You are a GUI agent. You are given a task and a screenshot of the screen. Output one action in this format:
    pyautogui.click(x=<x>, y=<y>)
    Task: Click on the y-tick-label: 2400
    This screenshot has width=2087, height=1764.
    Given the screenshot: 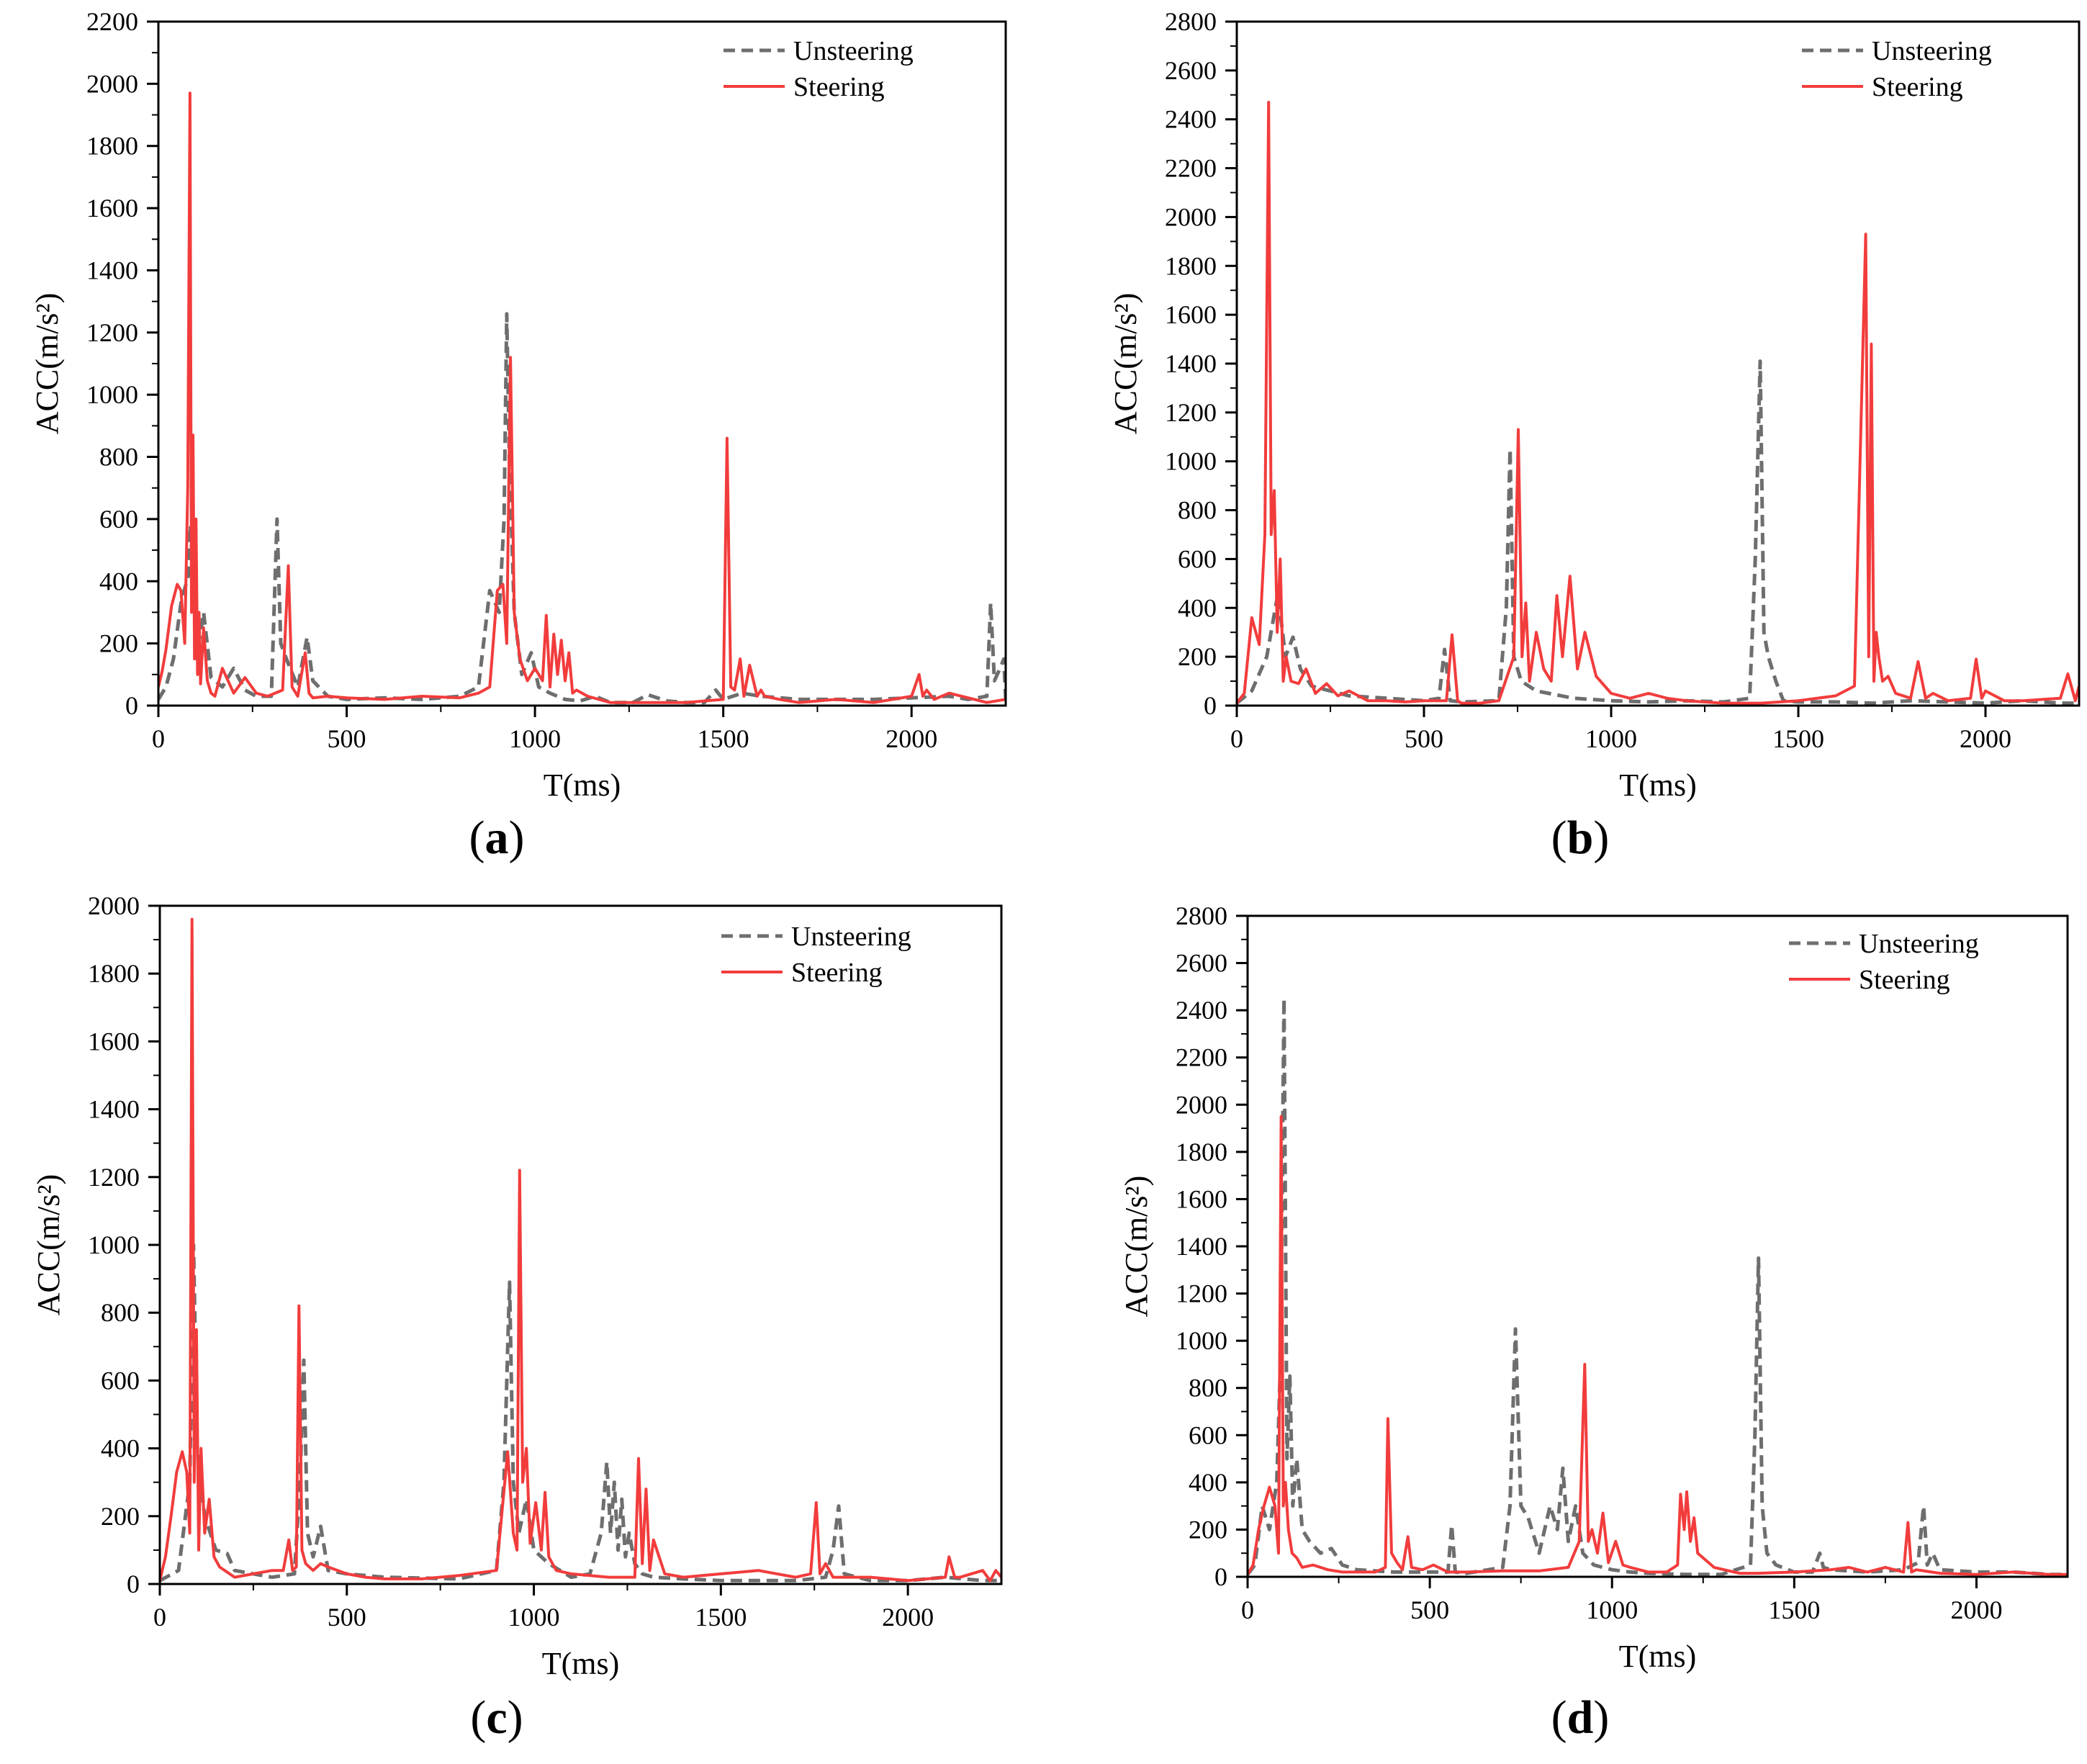 What is the action you would take?
    pyautogui.click(x=1191, y=119)
    